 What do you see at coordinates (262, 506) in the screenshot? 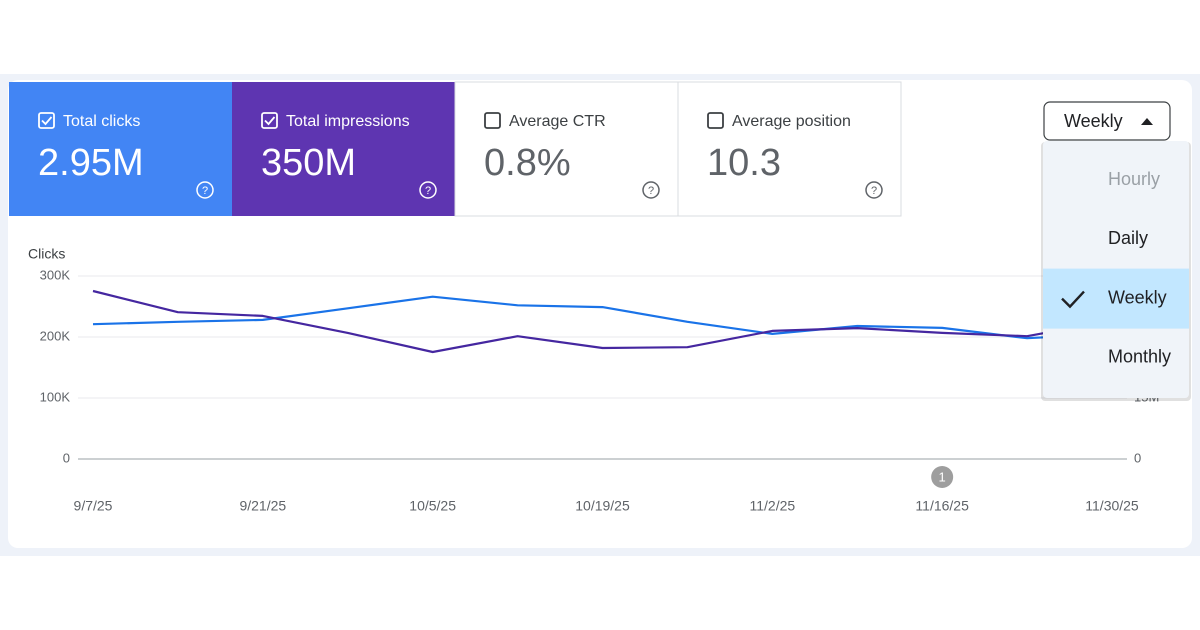
I see `x-tick-label: 9/21/25` at bounding box center [262, 506].